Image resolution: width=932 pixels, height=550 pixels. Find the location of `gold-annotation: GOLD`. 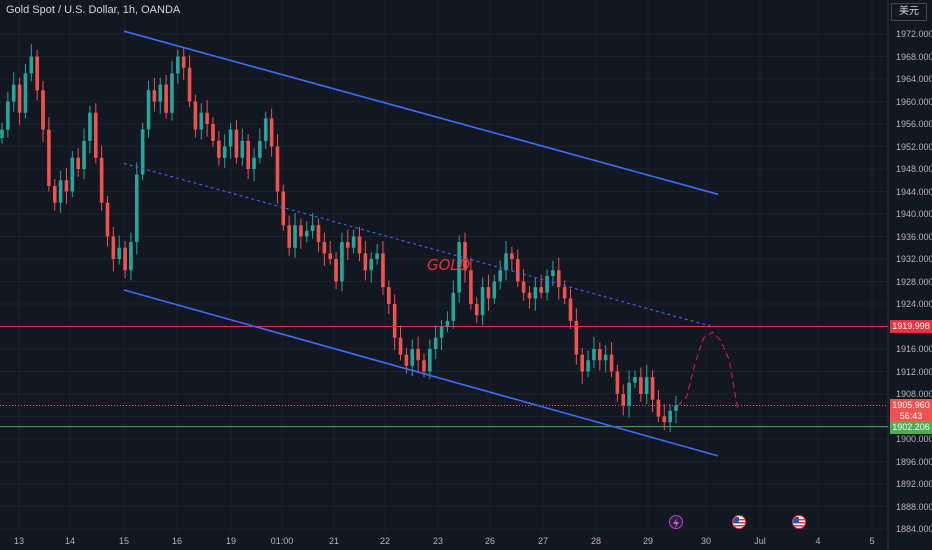

gold-annotation: GOLD is located at coordinates (449, 265).